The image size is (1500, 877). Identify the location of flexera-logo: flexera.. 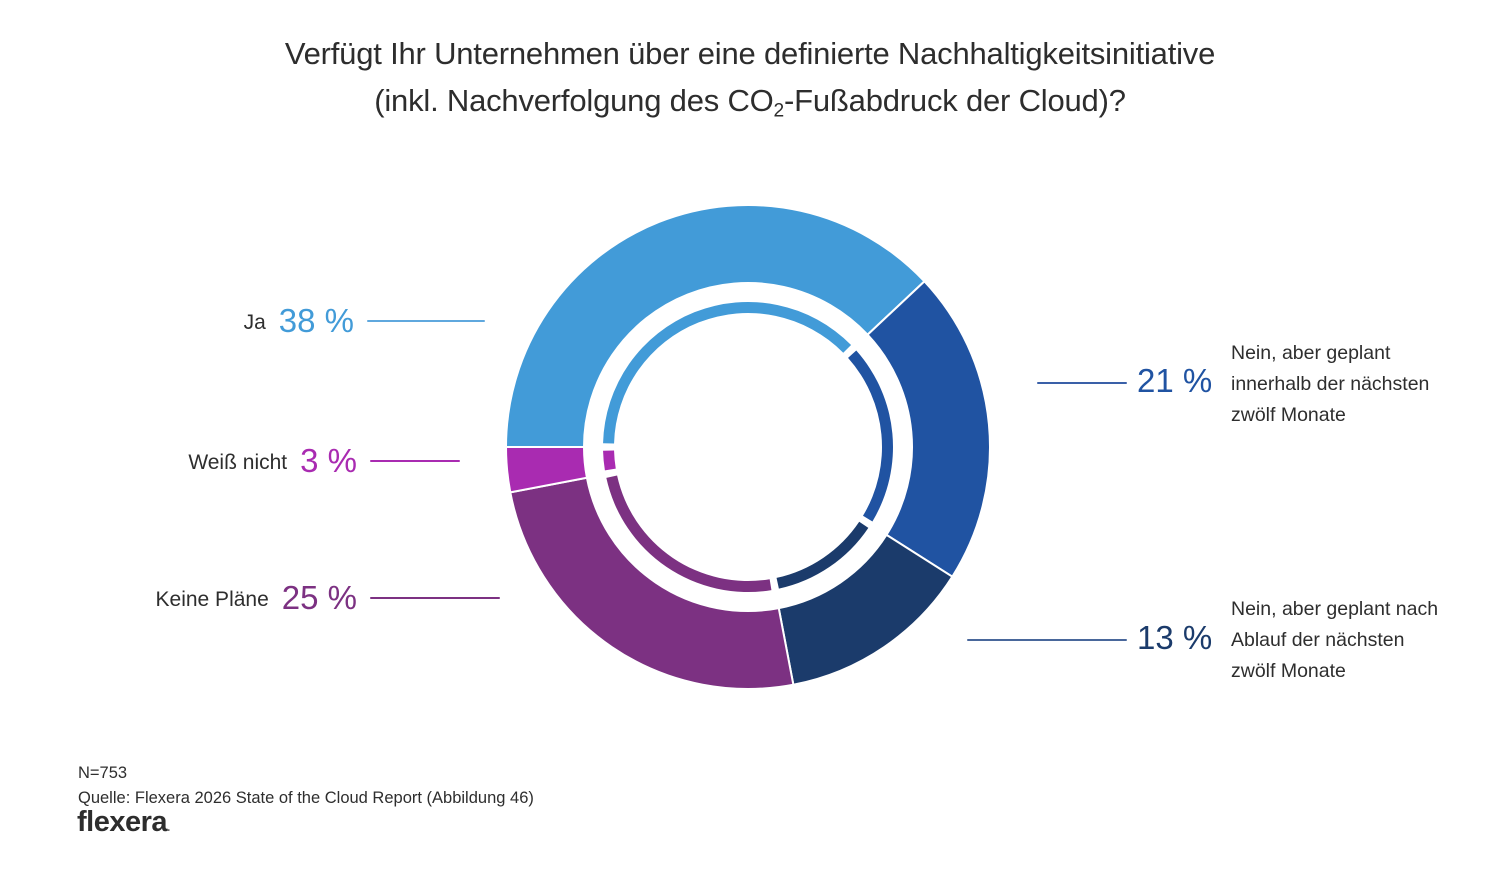
(123, 822).